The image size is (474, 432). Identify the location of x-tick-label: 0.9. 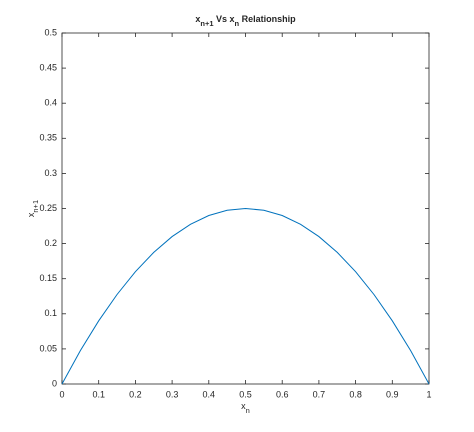
(392, 394).